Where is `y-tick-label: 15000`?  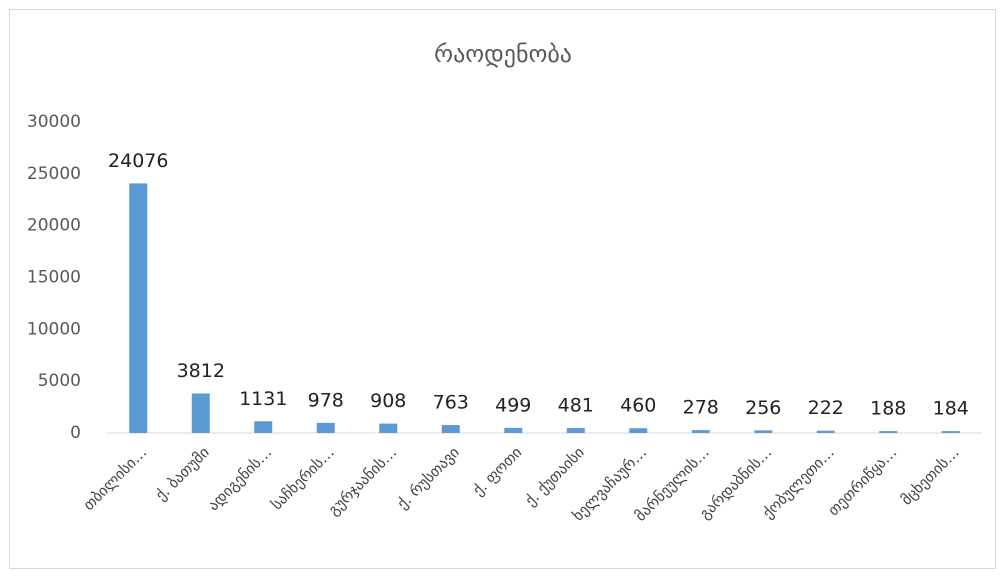
y-tick-label: 15000 is located at coordinates (54, 278).